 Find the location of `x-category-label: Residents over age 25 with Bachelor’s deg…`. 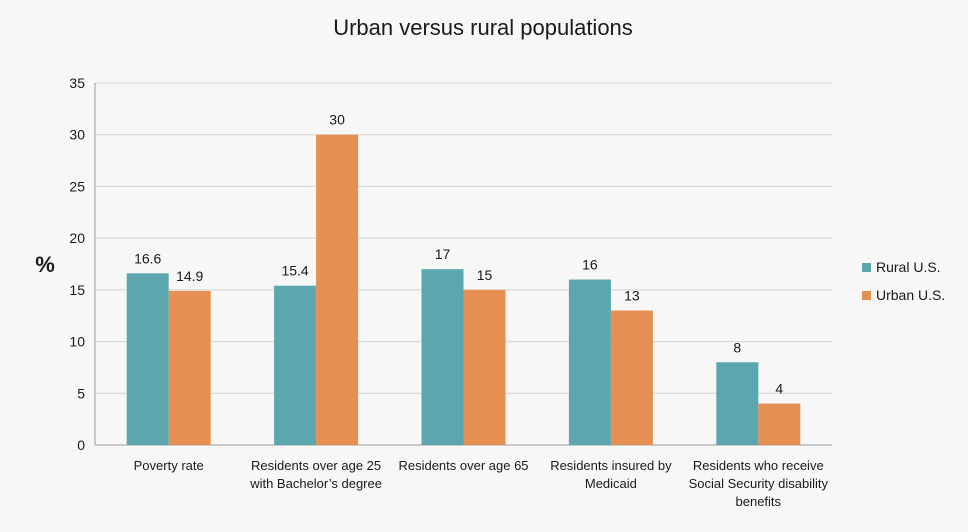

x-category-label: Residents over age 25 with Bachelor’s deg… is located at coordinates (315, 474).